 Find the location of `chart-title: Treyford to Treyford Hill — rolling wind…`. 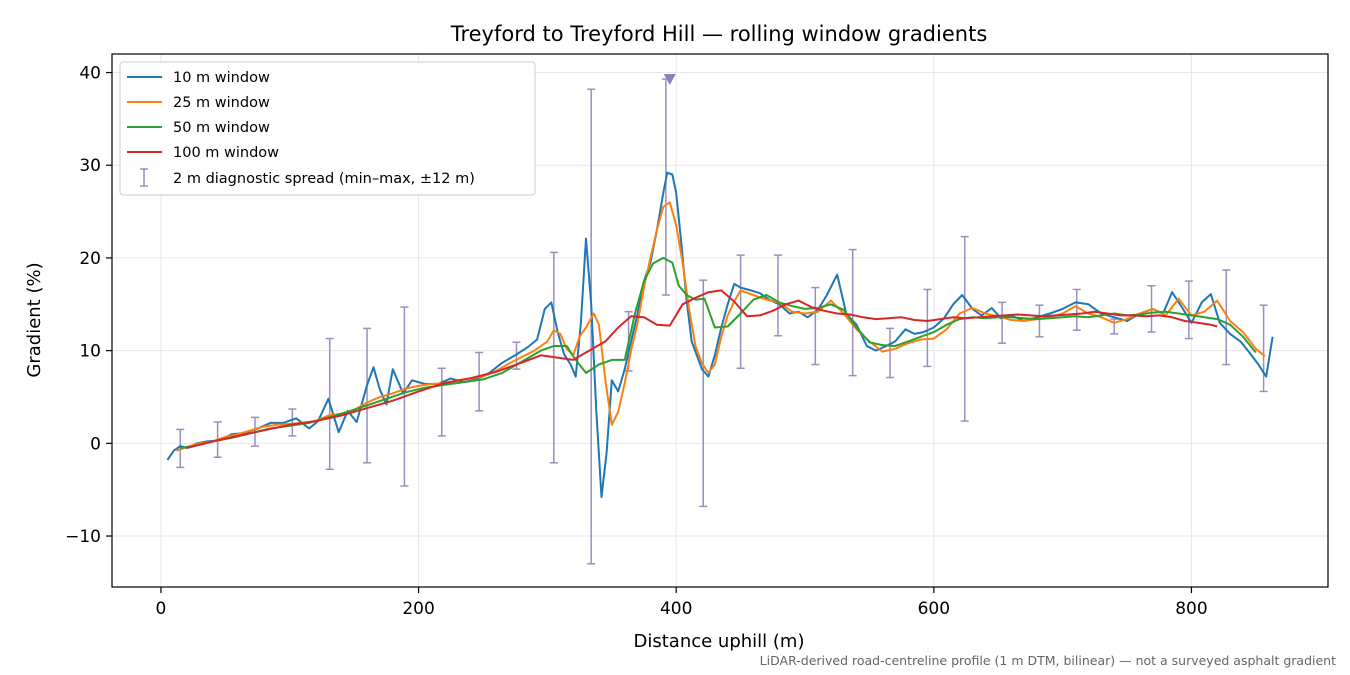

chart-title: Treyford to Treyford Hill — rolling wind… is located at coordinates (719, 34).